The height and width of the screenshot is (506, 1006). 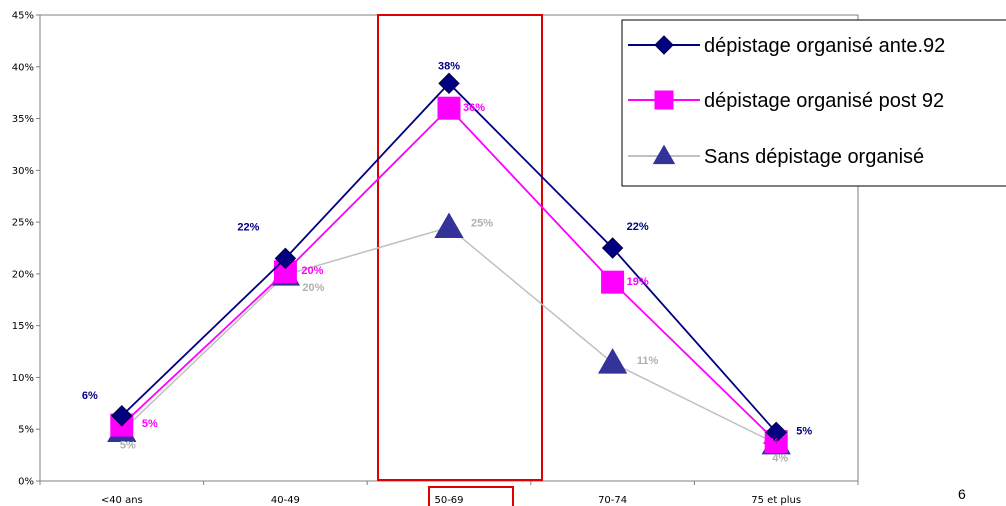 What do you see at coordinates (448, 500) in the screenshot?
I see `x-tick-label: 50-69` at bounding box center [448, 500].